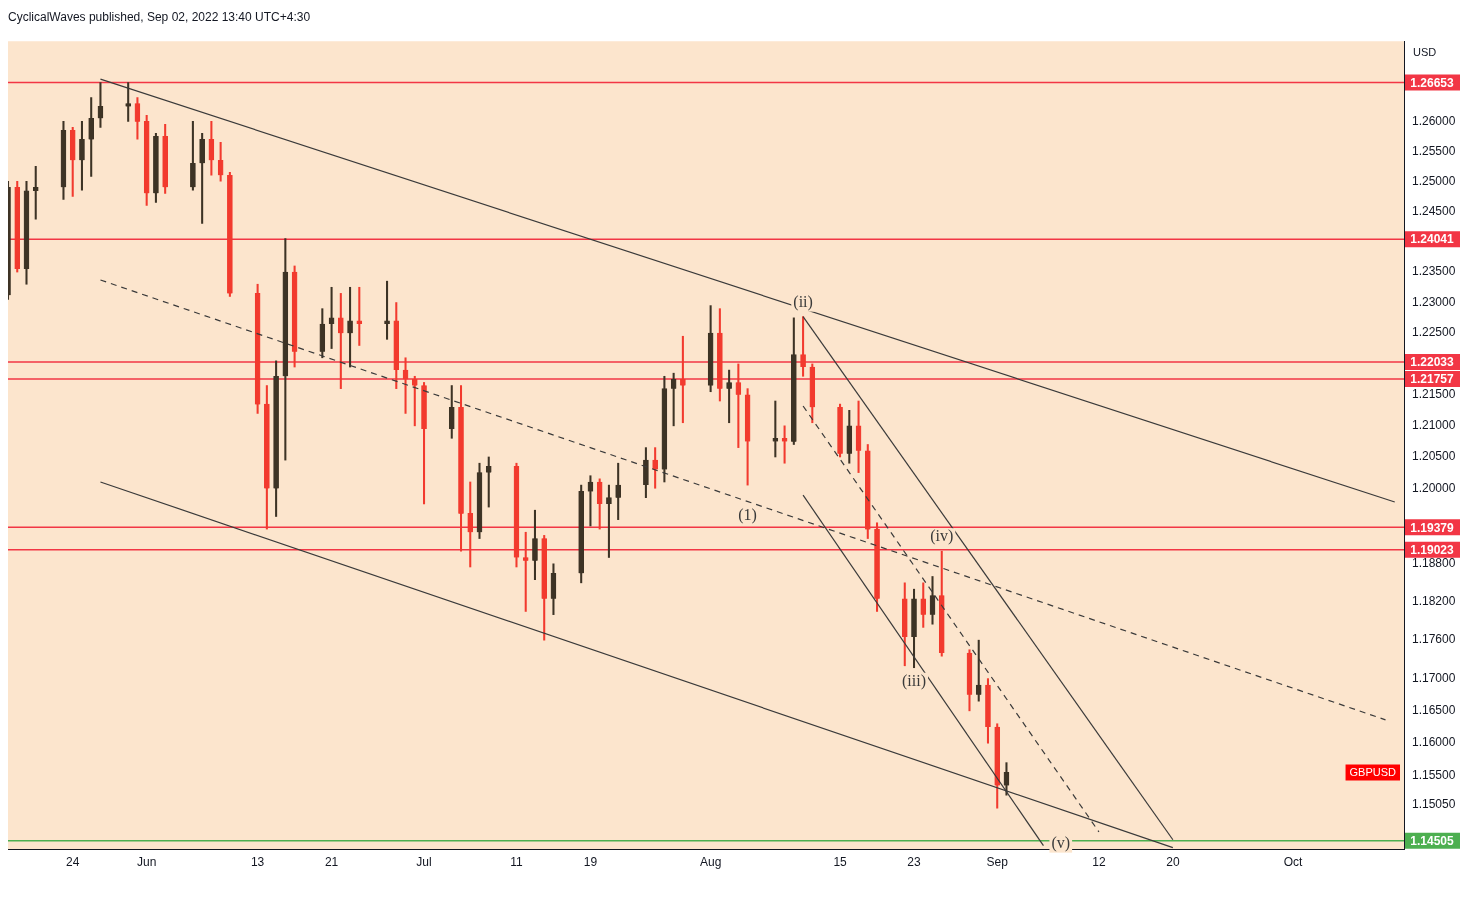 This screenshot has height=907, width=1478. Describe the element at coordinates (1434, 271) in the screenshot. I see `y-tick-label: 1.23500` at that location.